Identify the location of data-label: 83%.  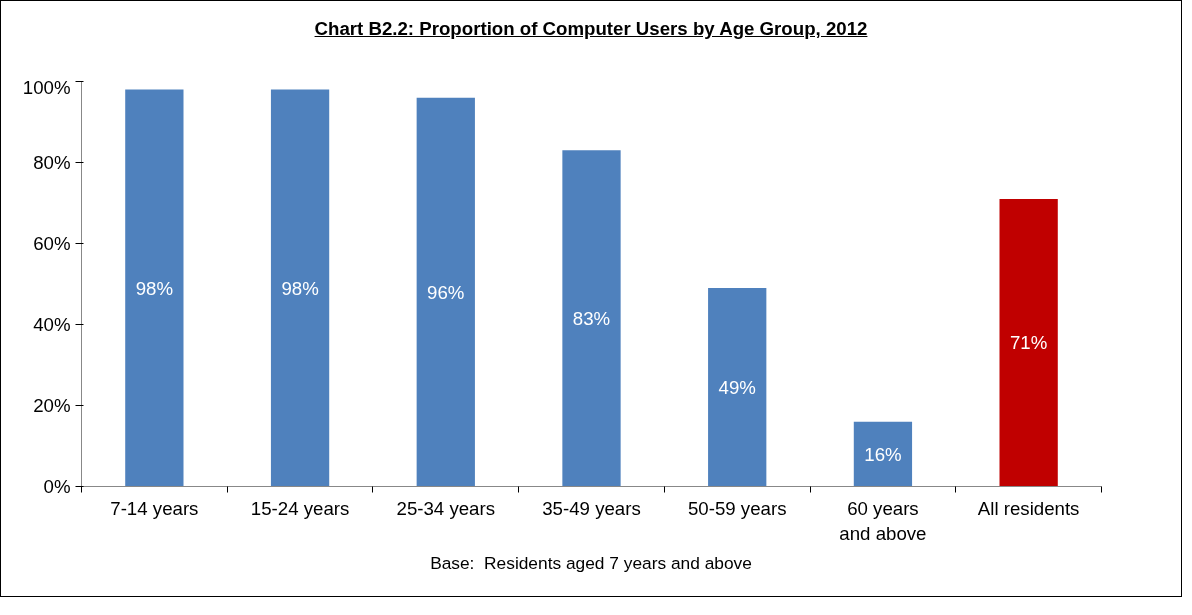
(591, 318).